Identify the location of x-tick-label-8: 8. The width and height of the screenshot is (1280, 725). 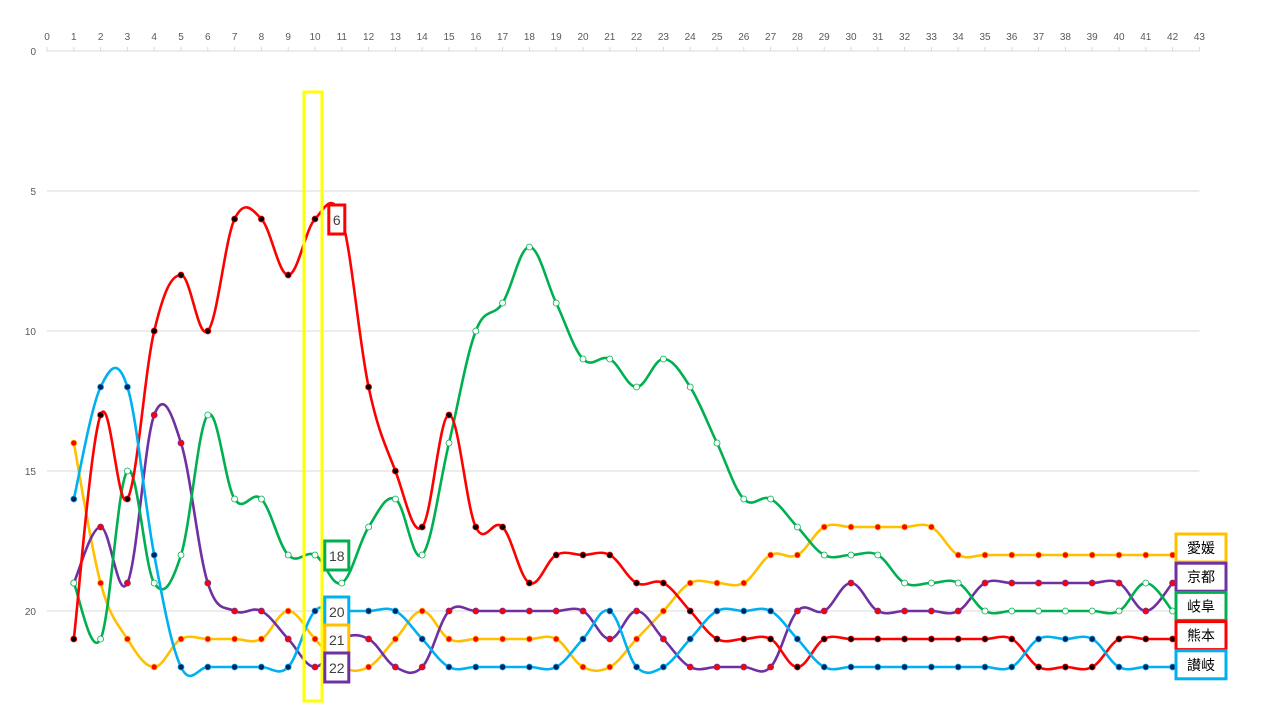
(262, 37).